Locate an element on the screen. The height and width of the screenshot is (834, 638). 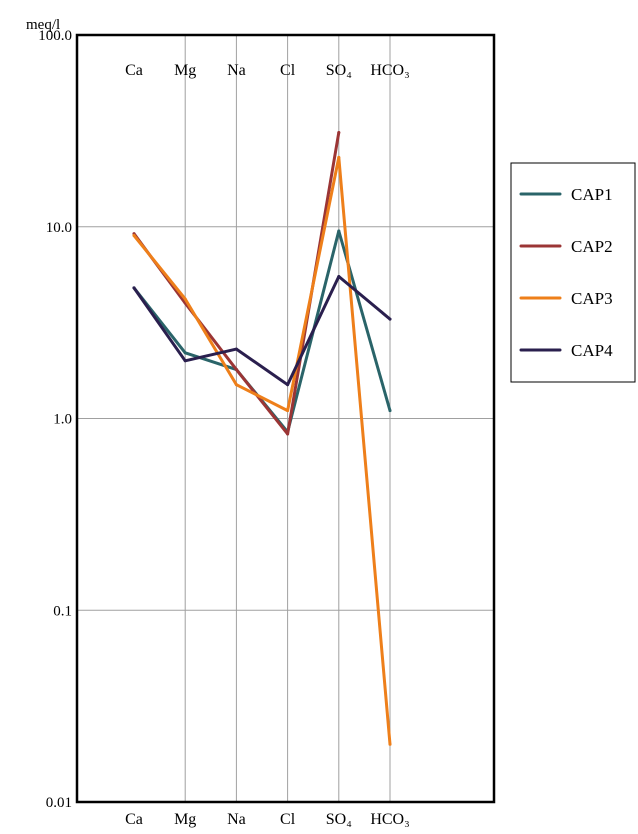
y-tick-label: 1.0 is located at coordinates (62, 420).